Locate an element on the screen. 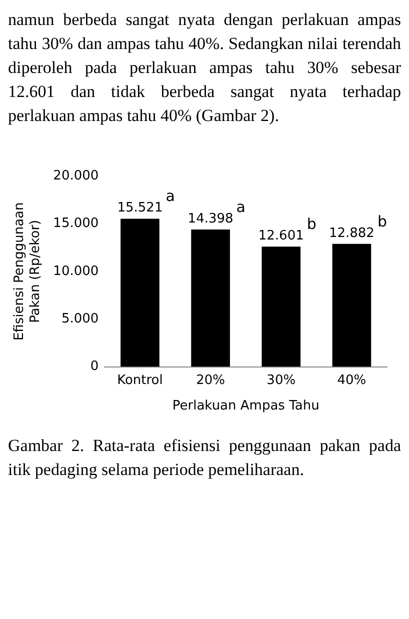 The height and width of the screenshot is (619, 409). y-tick-label: 0 is located at coordinates (94, 366).